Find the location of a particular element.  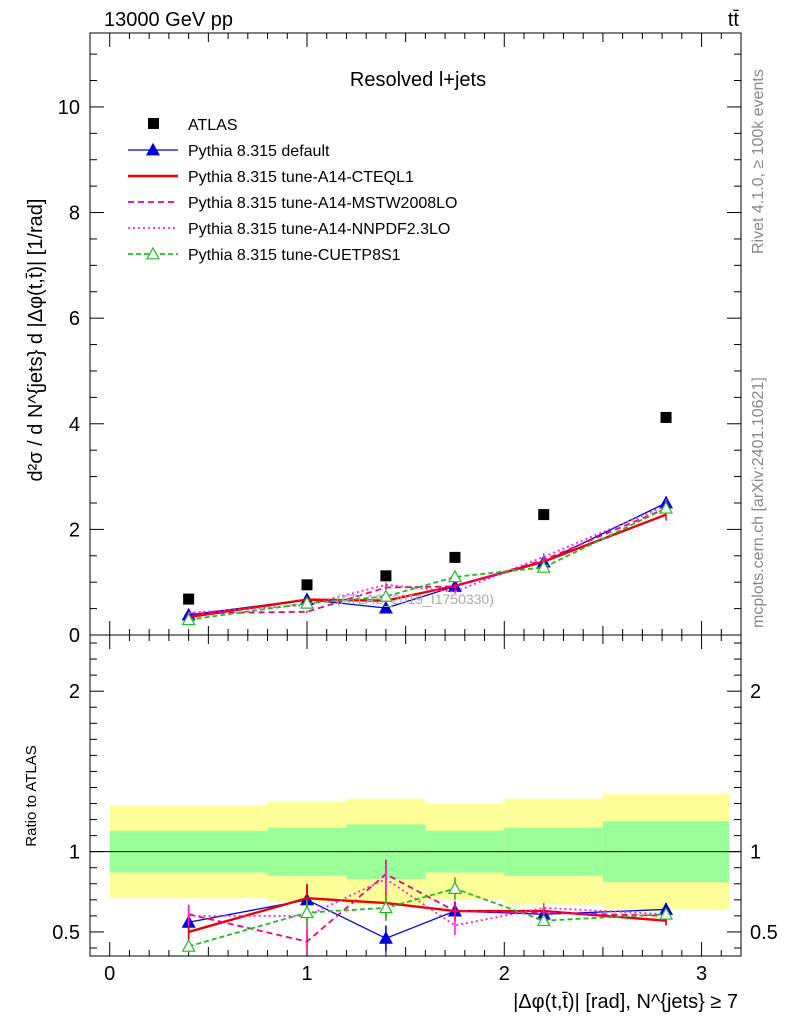

y-axis-label: d²σ / d N^{jets} d |Δφ(t,t̄)| [1/rad] is located at coordinates (36, 340).